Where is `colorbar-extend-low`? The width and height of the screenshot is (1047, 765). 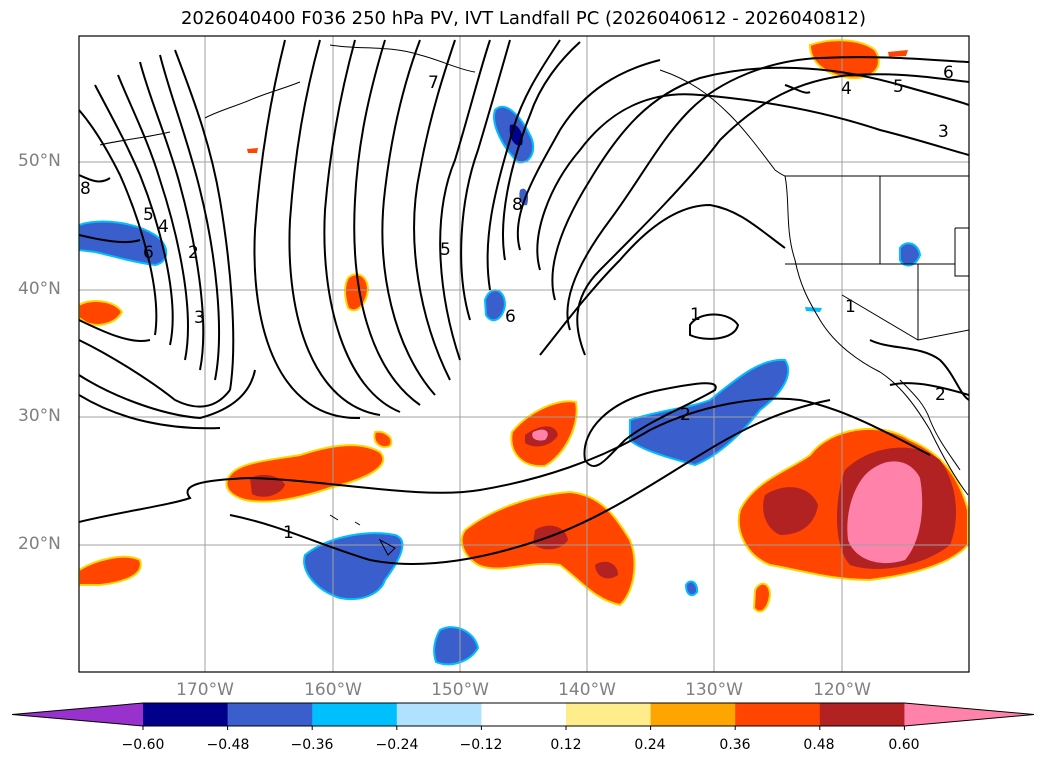
colorbar-extend-low is located at coordinates (77, 714).